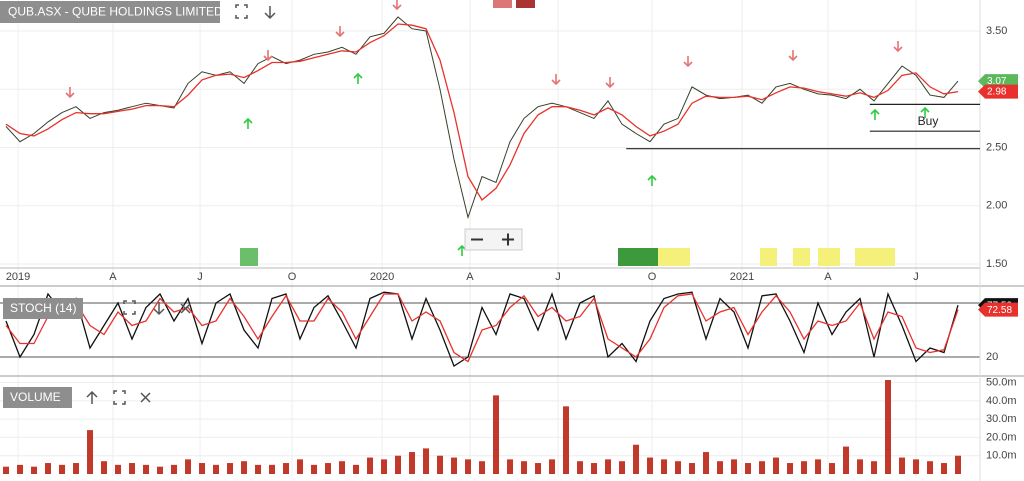 The image size is (1024, 481). I want to click on series-line, so click(482, 328).